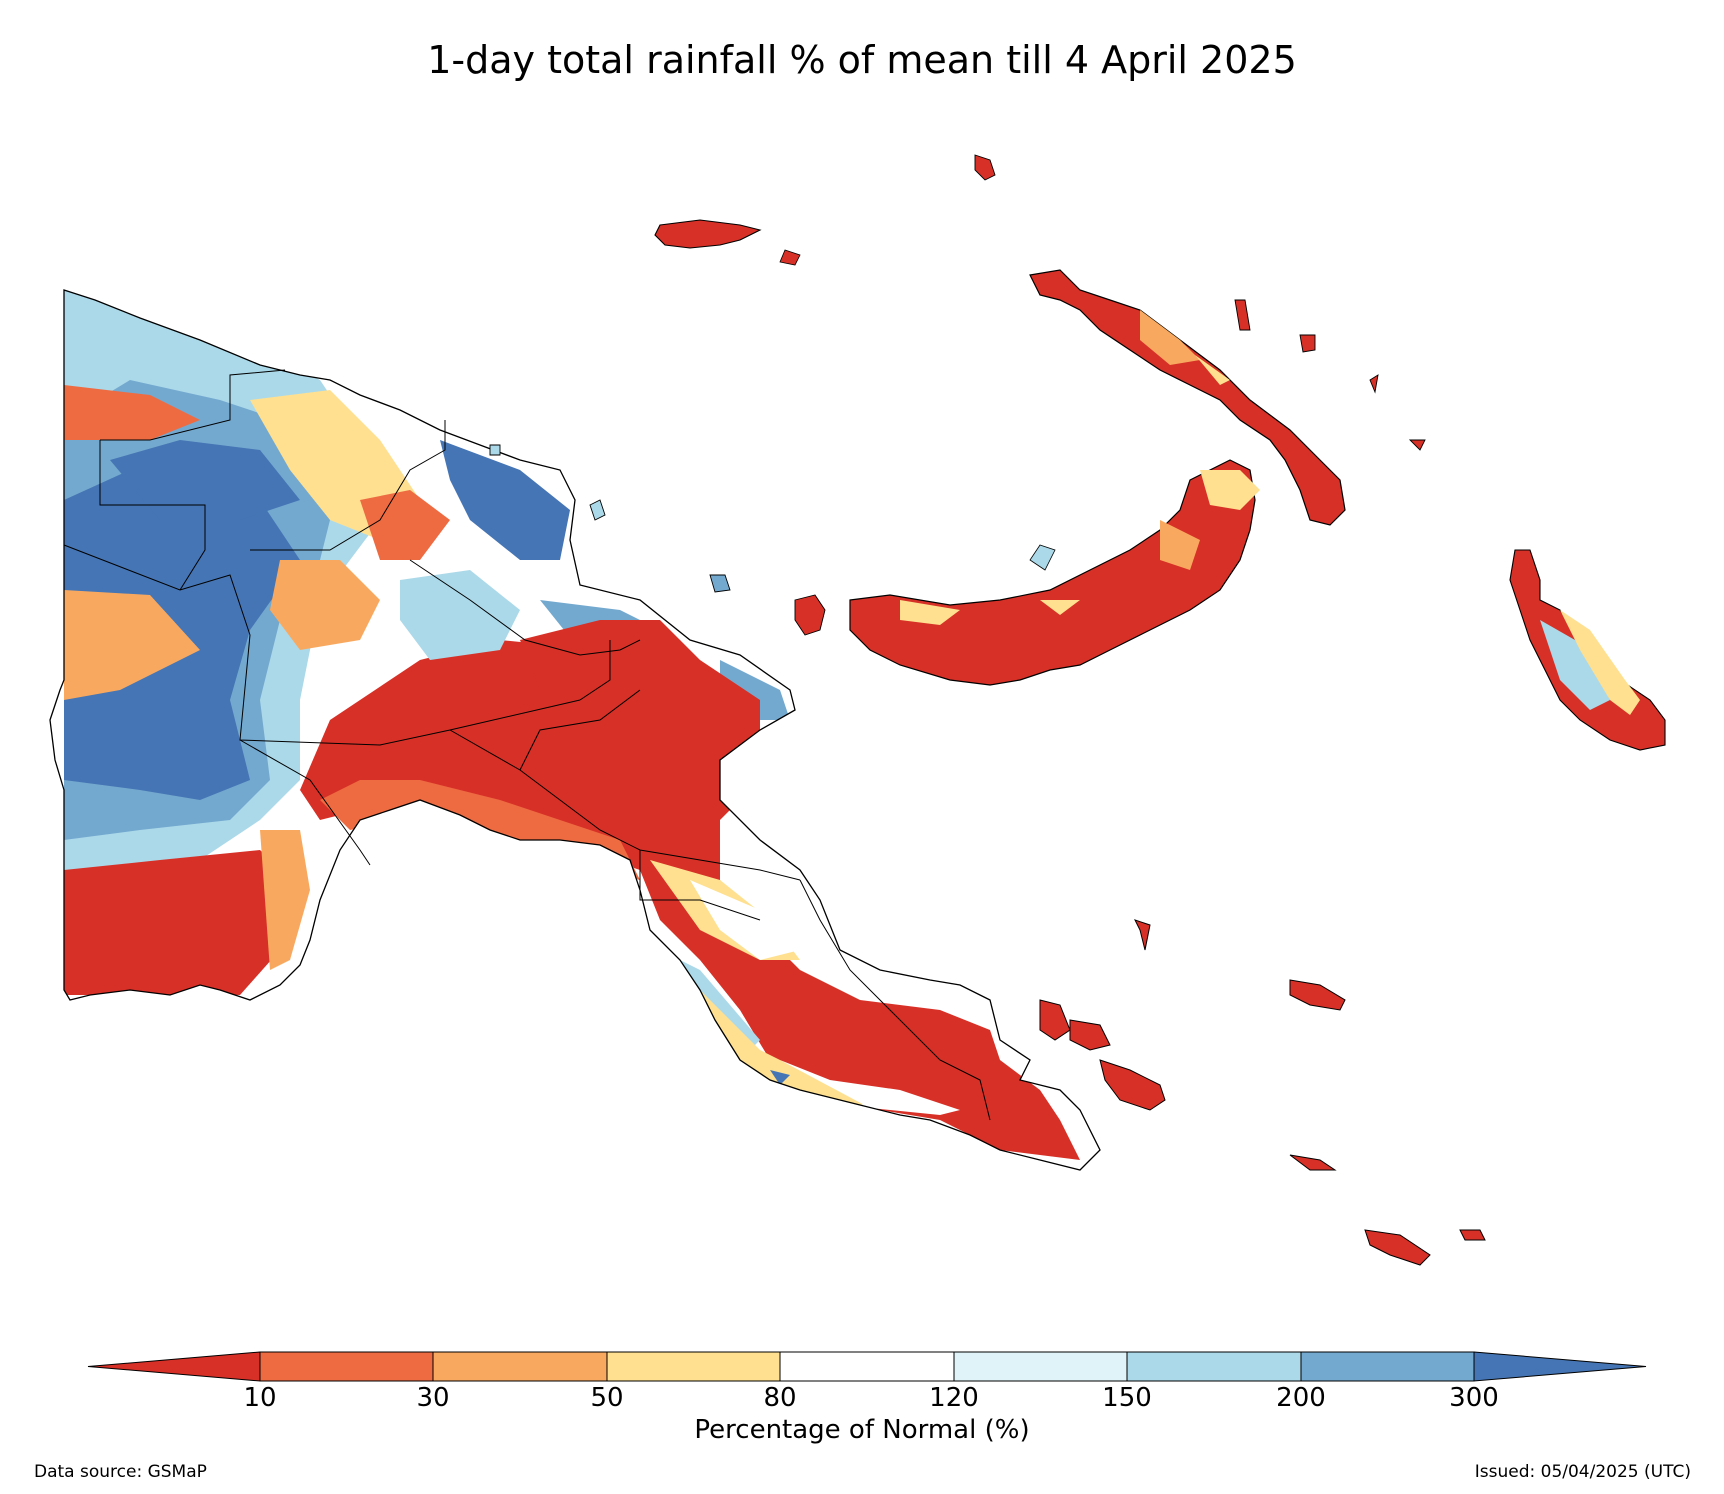  I want to click on new-ireland-island, so click(1187, 397).